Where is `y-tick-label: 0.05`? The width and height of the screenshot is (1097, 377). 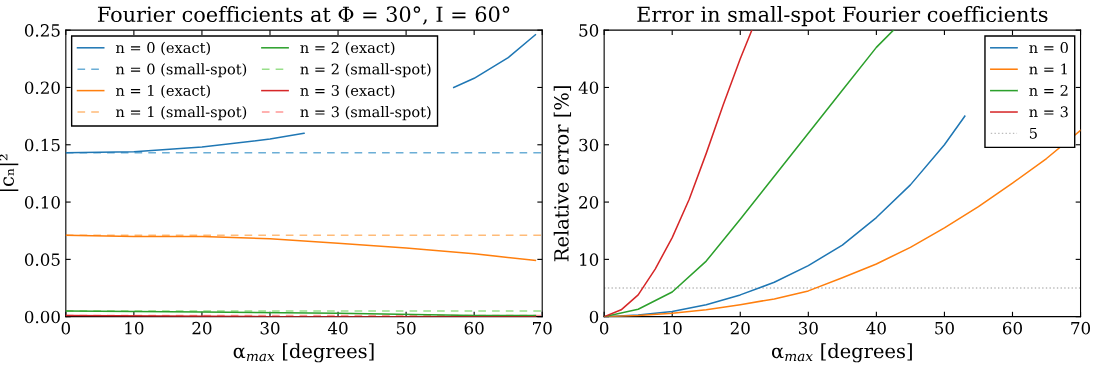
y-tick-label: 0.05 is located at coordinates (42, 259).